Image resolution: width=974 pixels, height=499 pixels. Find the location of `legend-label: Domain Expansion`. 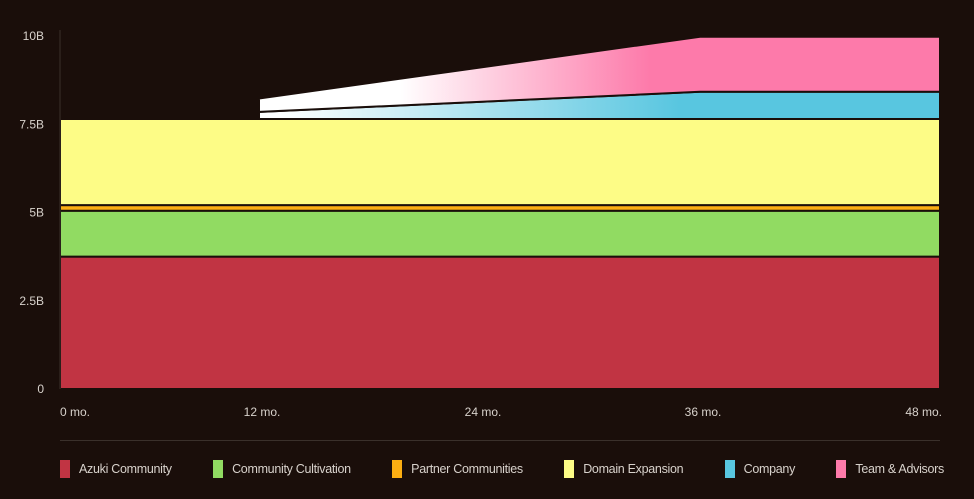

legend-label: Domain Expansion is located at coordinates (633, 469).